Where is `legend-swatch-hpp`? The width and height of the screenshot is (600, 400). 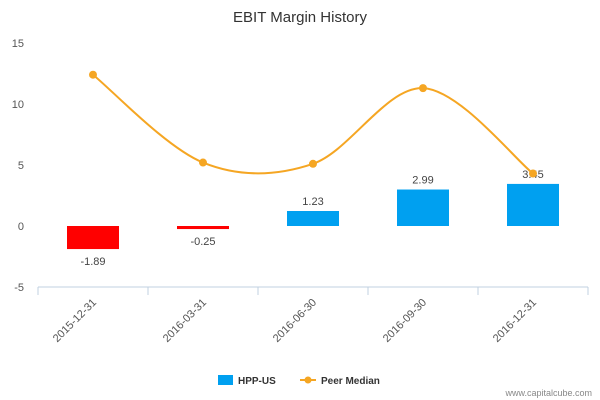
legend-swatch-hpp is located at coordinates (225, 380).